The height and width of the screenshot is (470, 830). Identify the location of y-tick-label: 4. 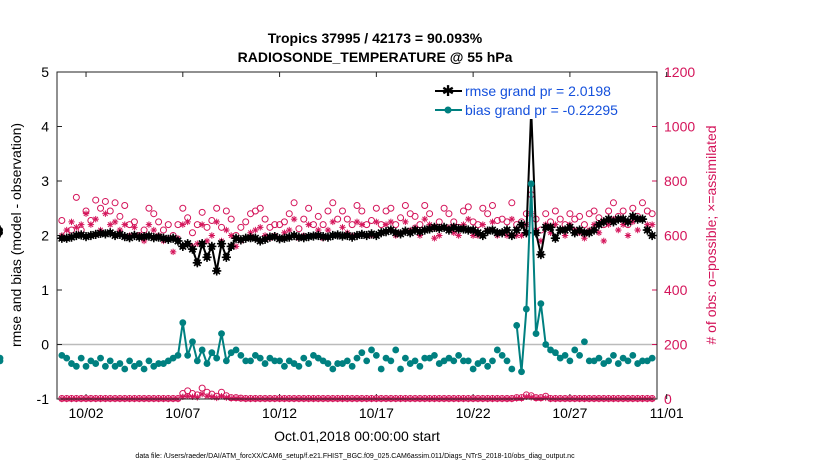
(45, 127).